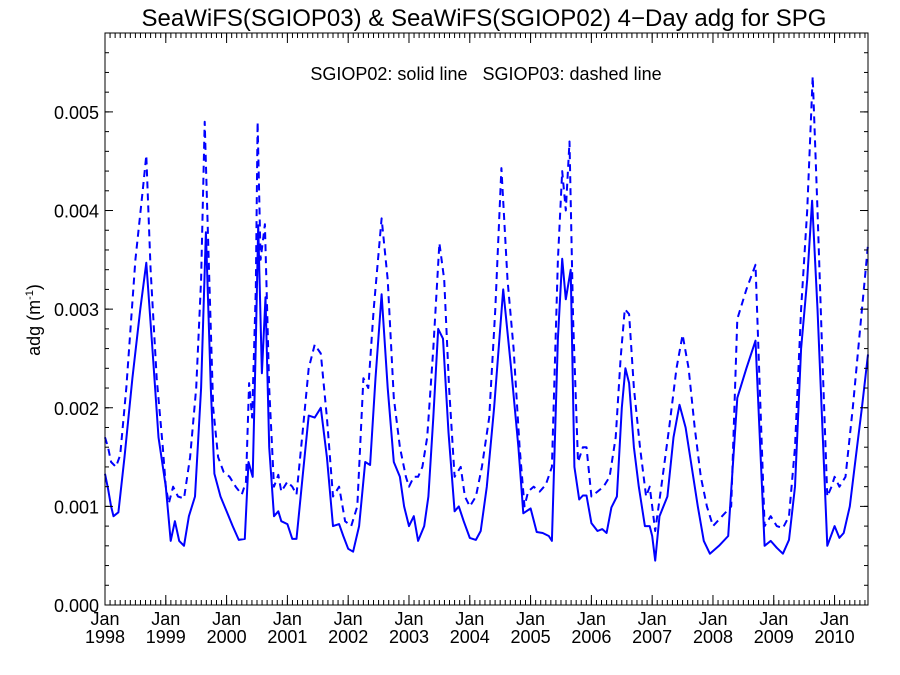 The width and height of the screenshot is (900, 675). Describe the element at coordinates (485, 74) in the screenshot. I see `series-style-annotation: SGIOP02: solid line SGIOP03: dashed line` at that location.